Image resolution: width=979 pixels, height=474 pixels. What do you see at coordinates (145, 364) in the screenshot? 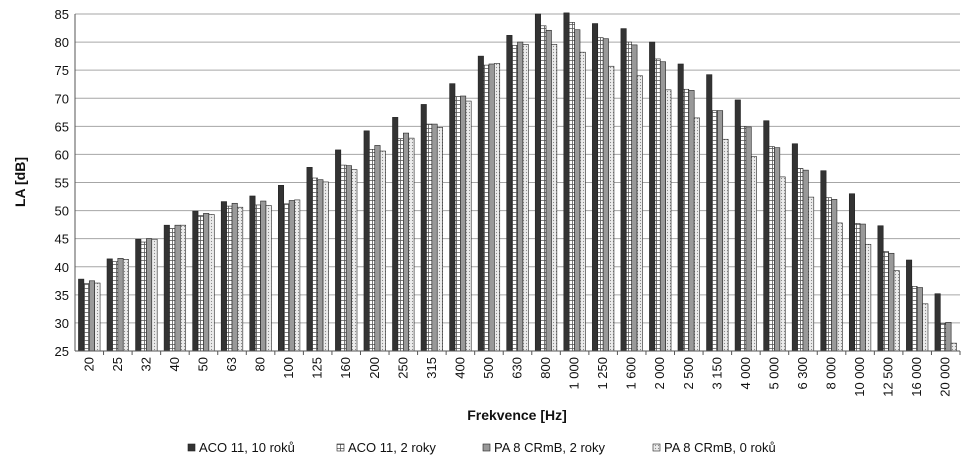
I see `x-tick-label: 32` at bounding box center [145, 364].